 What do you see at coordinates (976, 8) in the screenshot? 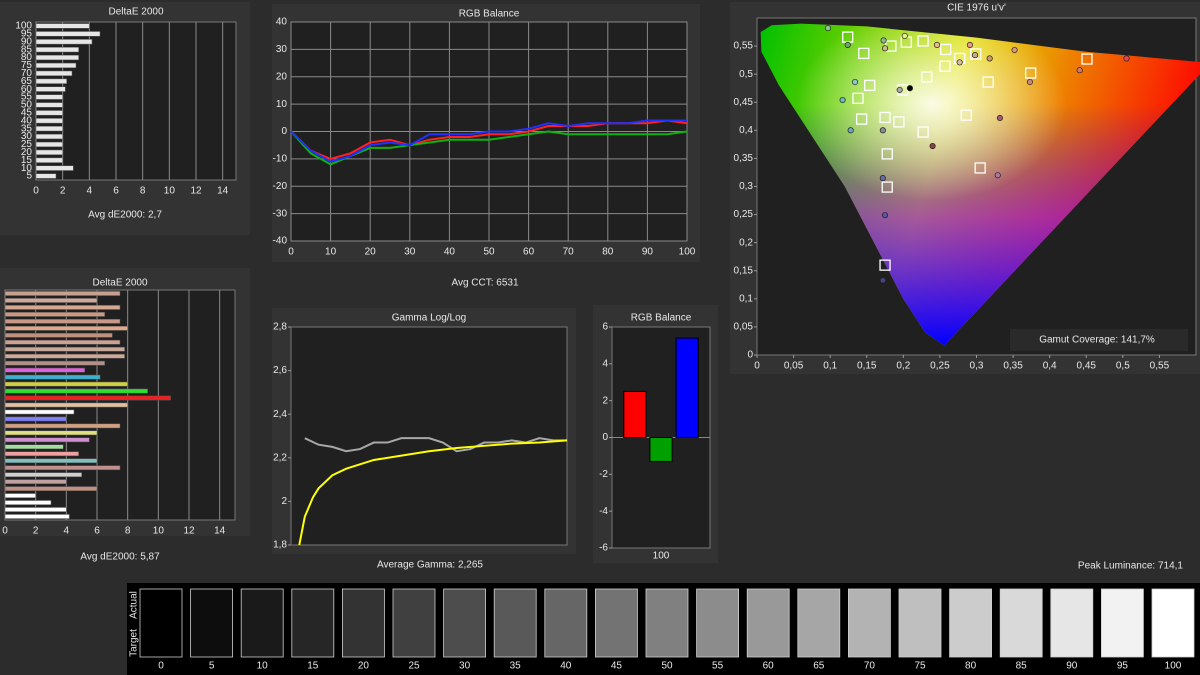
I see `chart-title: CIE 1976 u'v'` at bounding box center [976, 8].